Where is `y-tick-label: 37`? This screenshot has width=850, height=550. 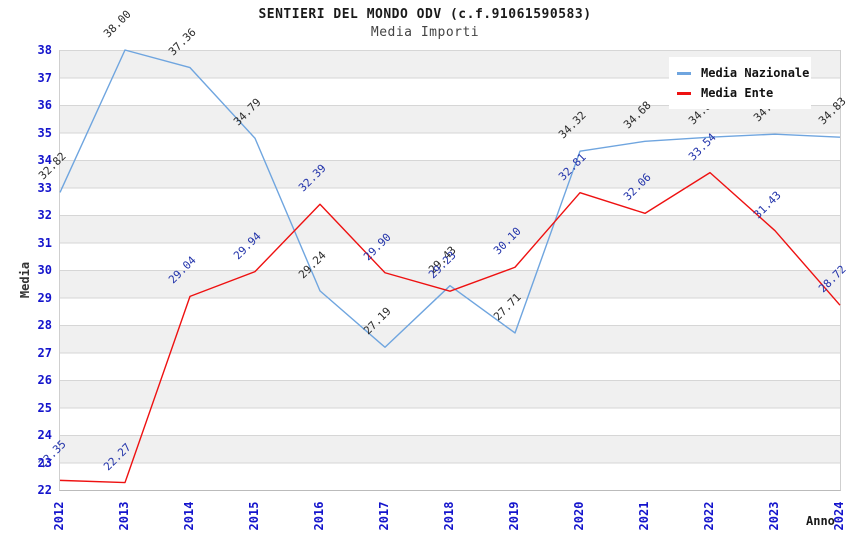
y-tick-label: 37 is located at coordinates (44, 77).